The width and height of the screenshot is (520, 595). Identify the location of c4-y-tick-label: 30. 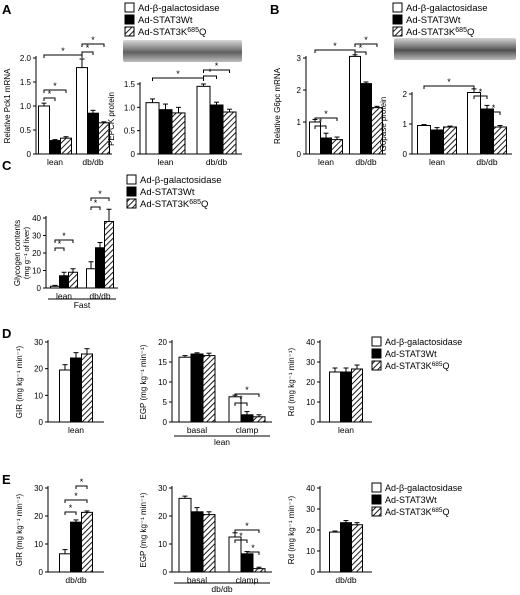
(36, 236).